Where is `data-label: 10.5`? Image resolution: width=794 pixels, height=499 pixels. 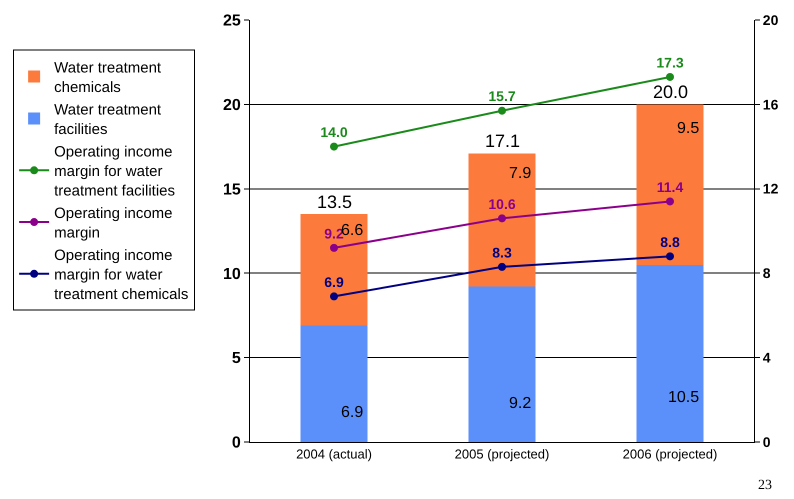 data-label: 10.5 is located at coordinates (684, 397).